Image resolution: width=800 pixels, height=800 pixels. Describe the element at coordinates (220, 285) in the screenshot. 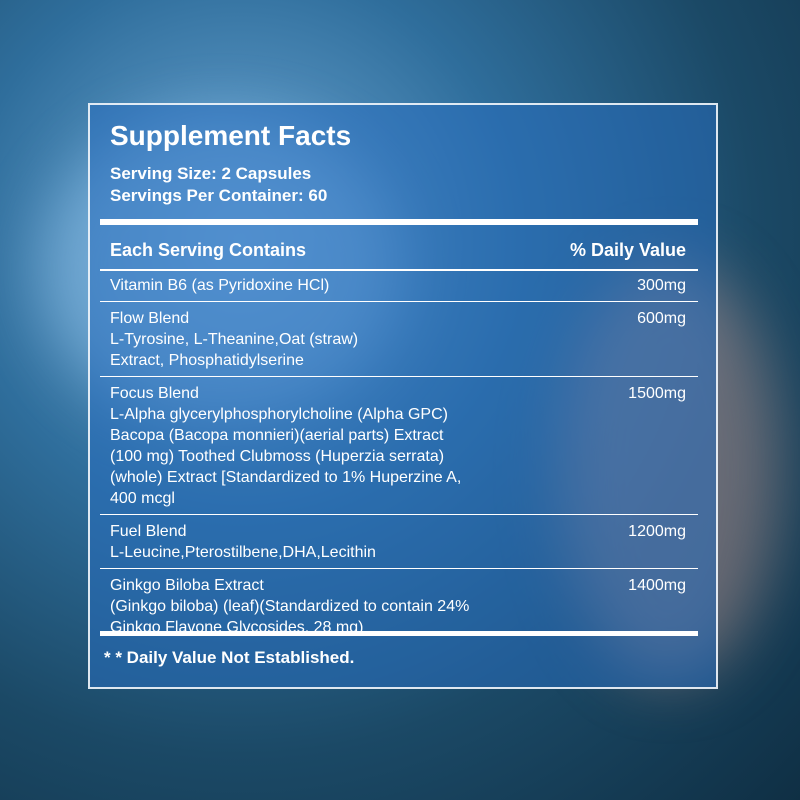

I see `ingredient-name: Vitamin B6 (as Pyridoxine HCl)` at that location.